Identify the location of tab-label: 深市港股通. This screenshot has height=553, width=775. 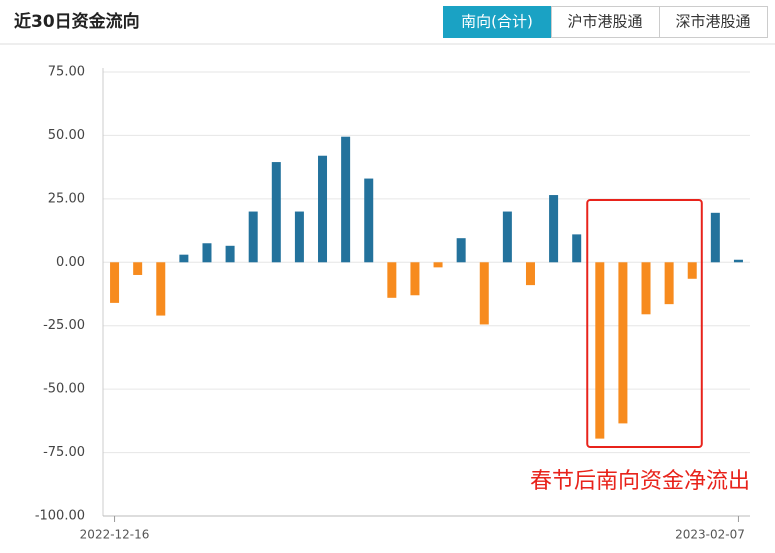
(712, 22).